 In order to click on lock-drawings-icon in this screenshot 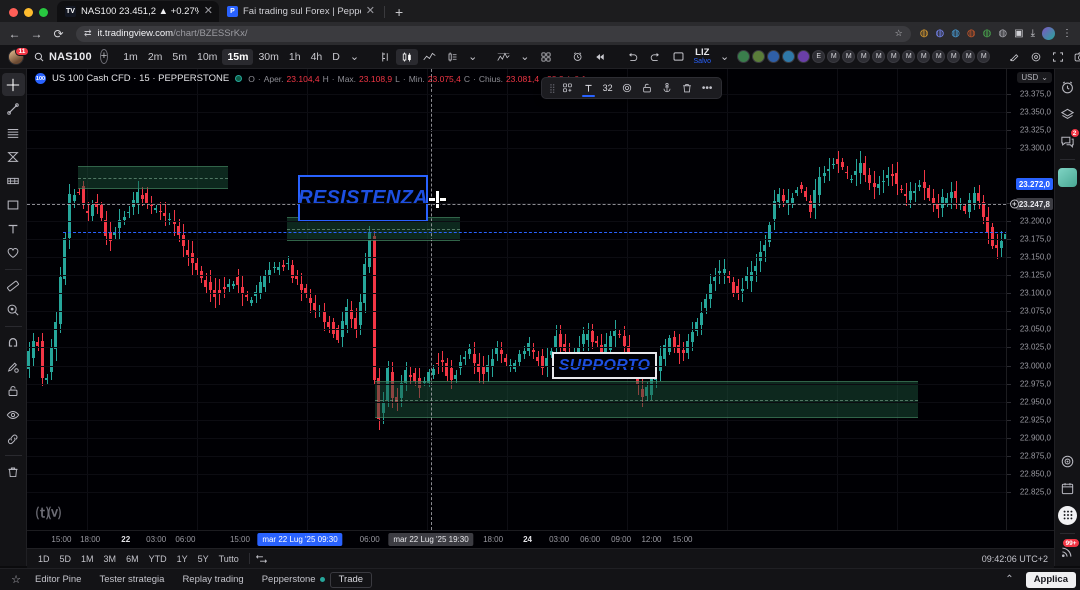, I will do `click(13, 390)`.